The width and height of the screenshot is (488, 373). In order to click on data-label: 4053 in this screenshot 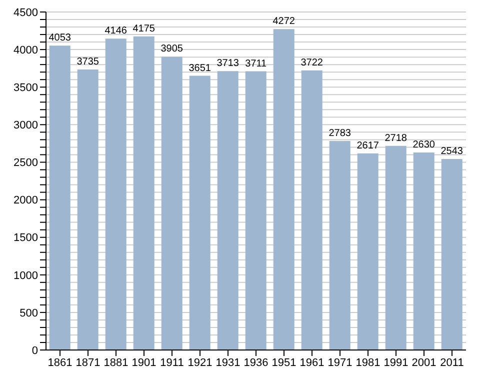, I will do `click(60, 38)`.